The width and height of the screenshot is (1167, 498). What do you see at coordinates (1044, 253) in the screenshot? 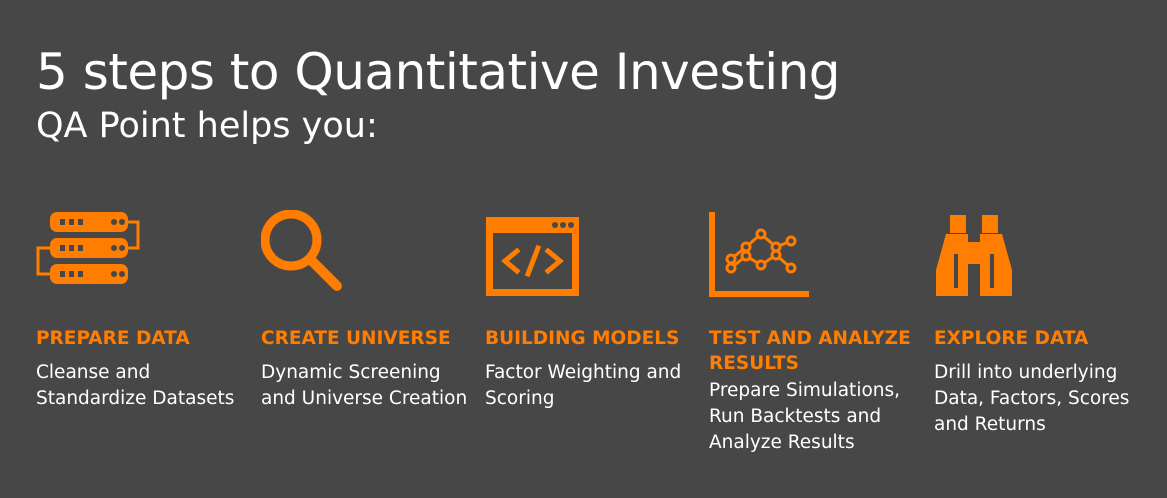
I see `binoculars-icon` at bounding box center [1044, 253].